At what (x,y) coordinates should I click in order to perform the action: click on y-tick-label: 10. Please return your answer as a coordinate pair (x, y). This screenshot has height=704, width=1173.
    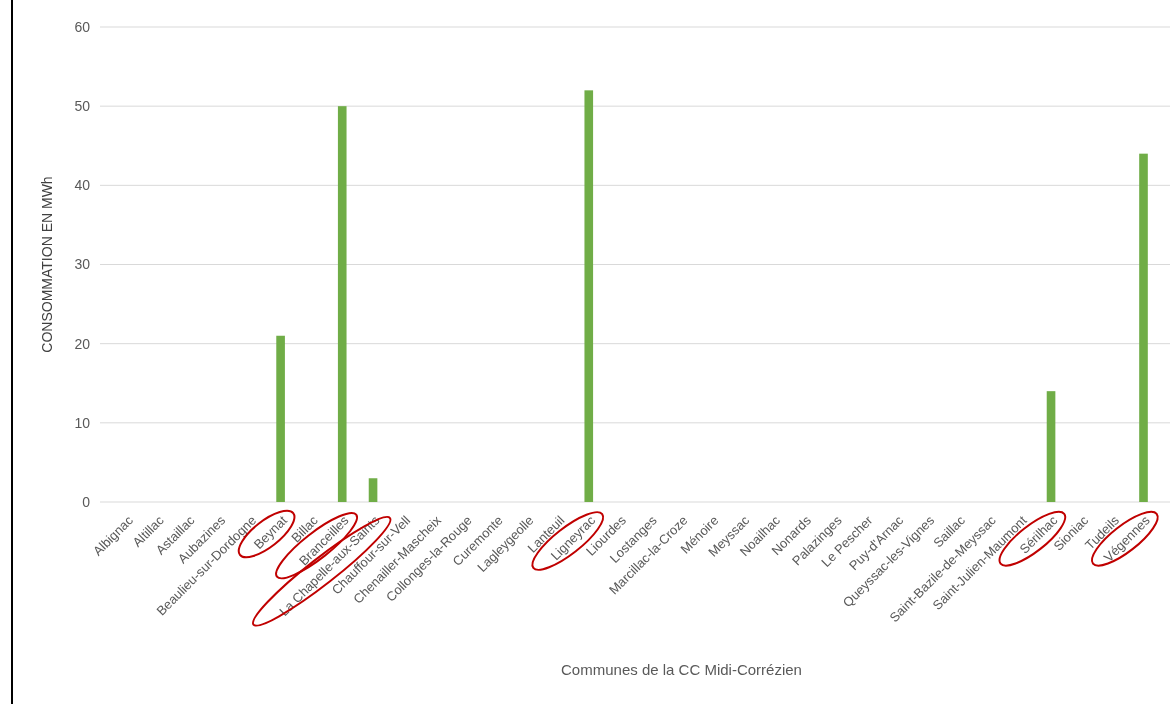
    Looking at the image, I should click on (82, 422).